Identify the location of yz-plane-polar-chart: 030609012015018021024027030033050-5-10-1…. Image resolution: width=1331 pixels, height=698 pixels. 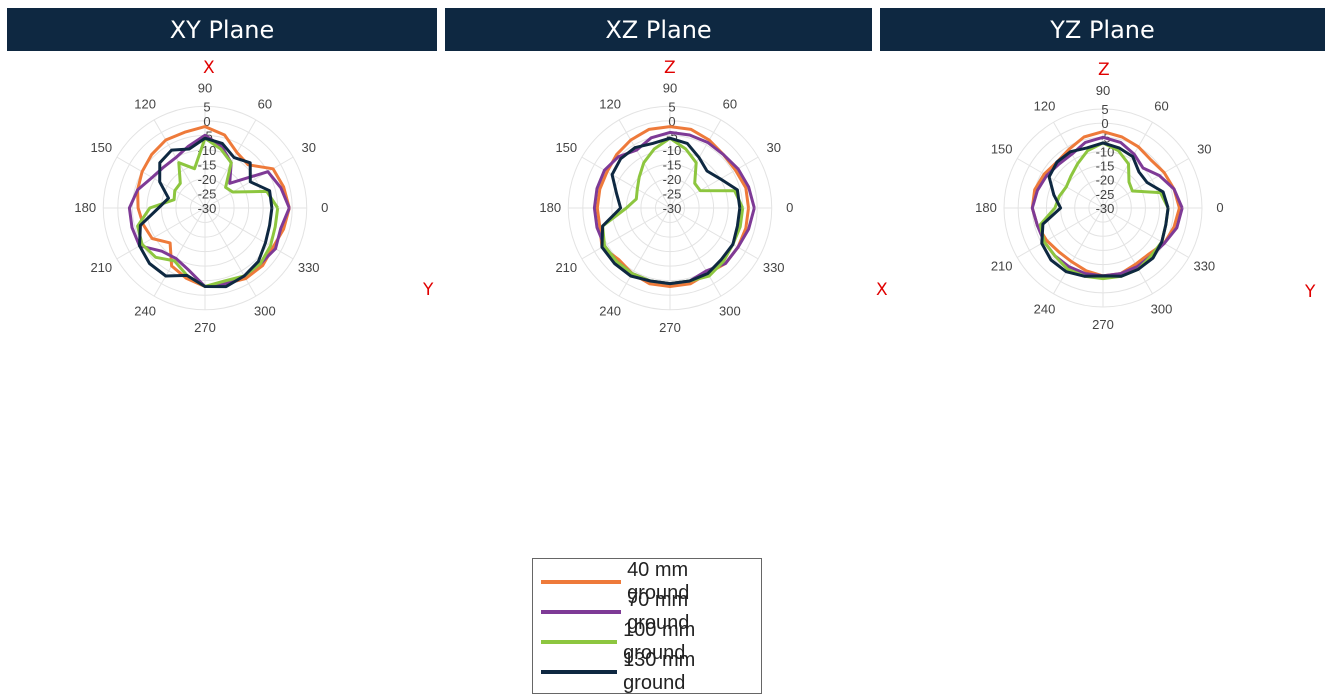
(1099, 207).